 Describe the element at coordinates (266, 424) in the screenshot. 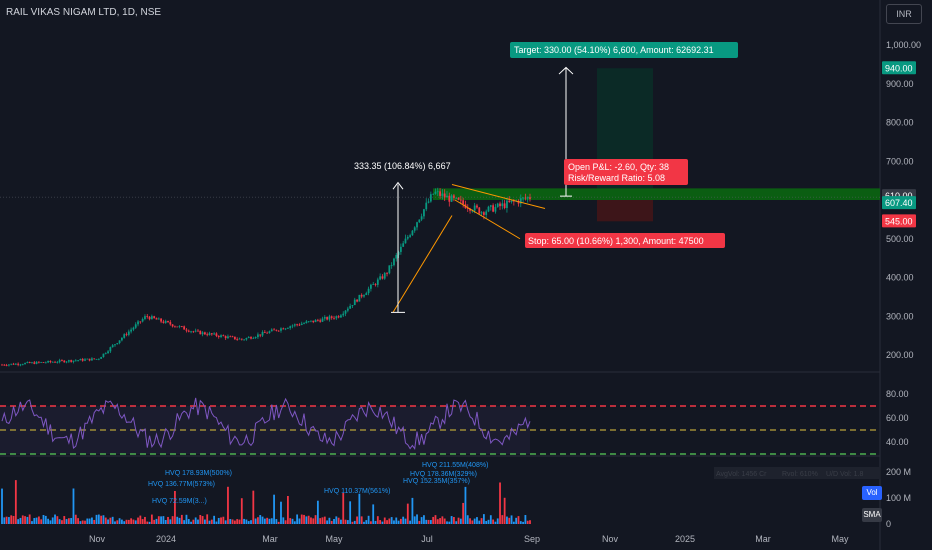

I see `rsi-line` at that location.